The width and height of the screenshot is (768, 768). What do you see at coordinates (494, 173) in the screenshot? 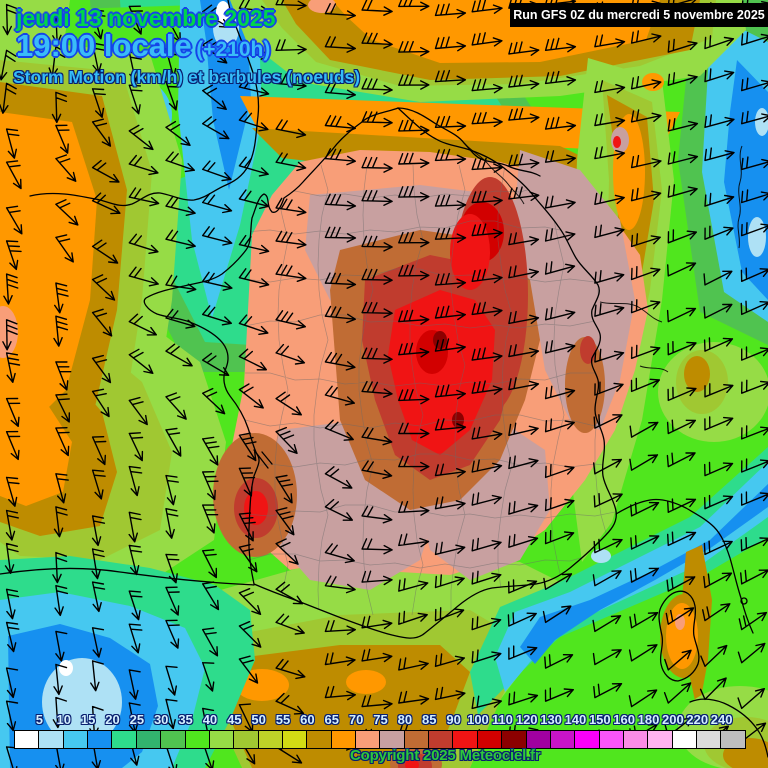
I see `belgium-germany-border` at bounding box center [494, 173].